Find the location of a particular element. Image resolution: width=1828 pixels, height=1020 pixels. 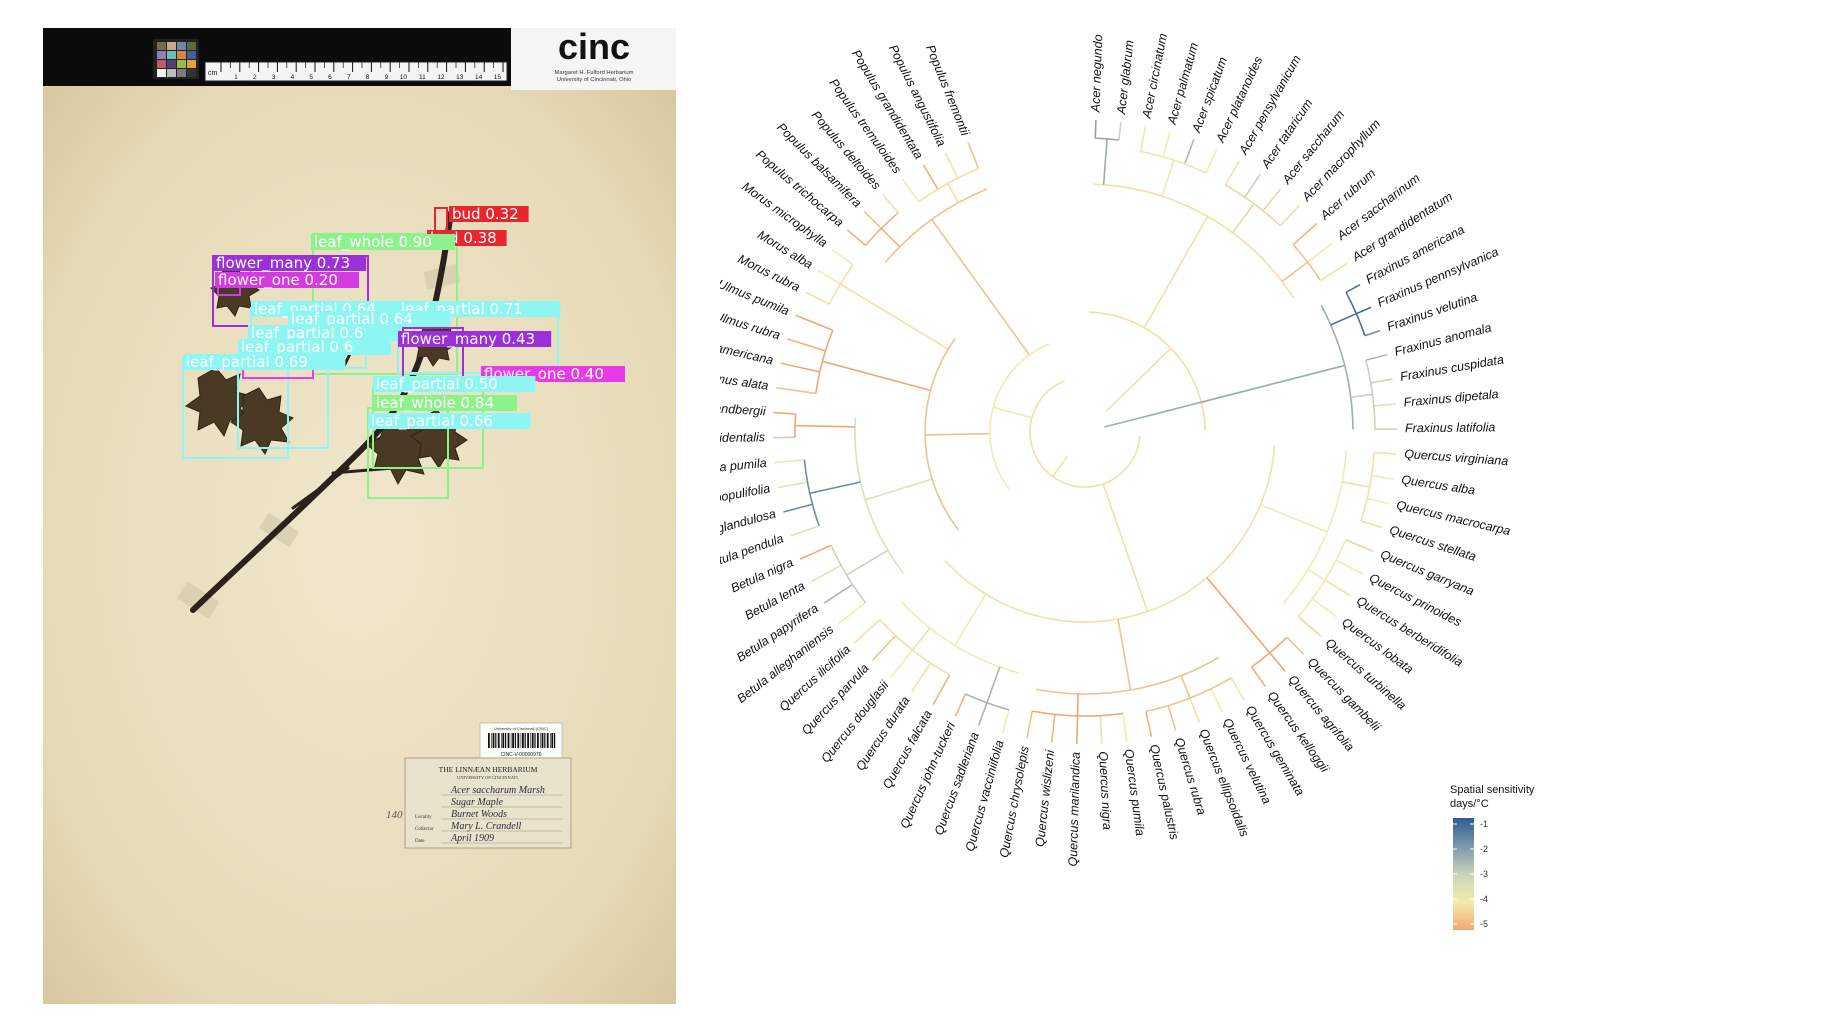

detection-tag: flower_many 0.43 is located at coordinates (475, 339).